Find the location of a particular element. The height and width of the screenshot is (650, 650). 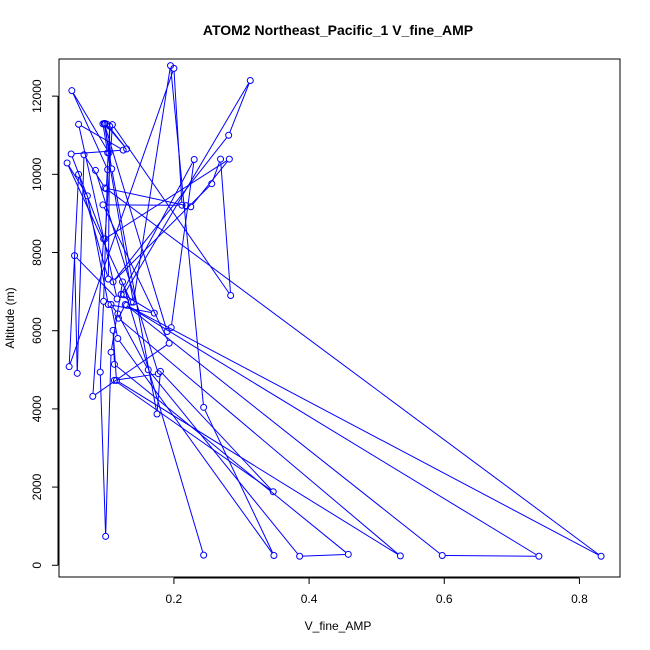

x-axis-label: V_fine_AMP is located at coordinates (338, 626).